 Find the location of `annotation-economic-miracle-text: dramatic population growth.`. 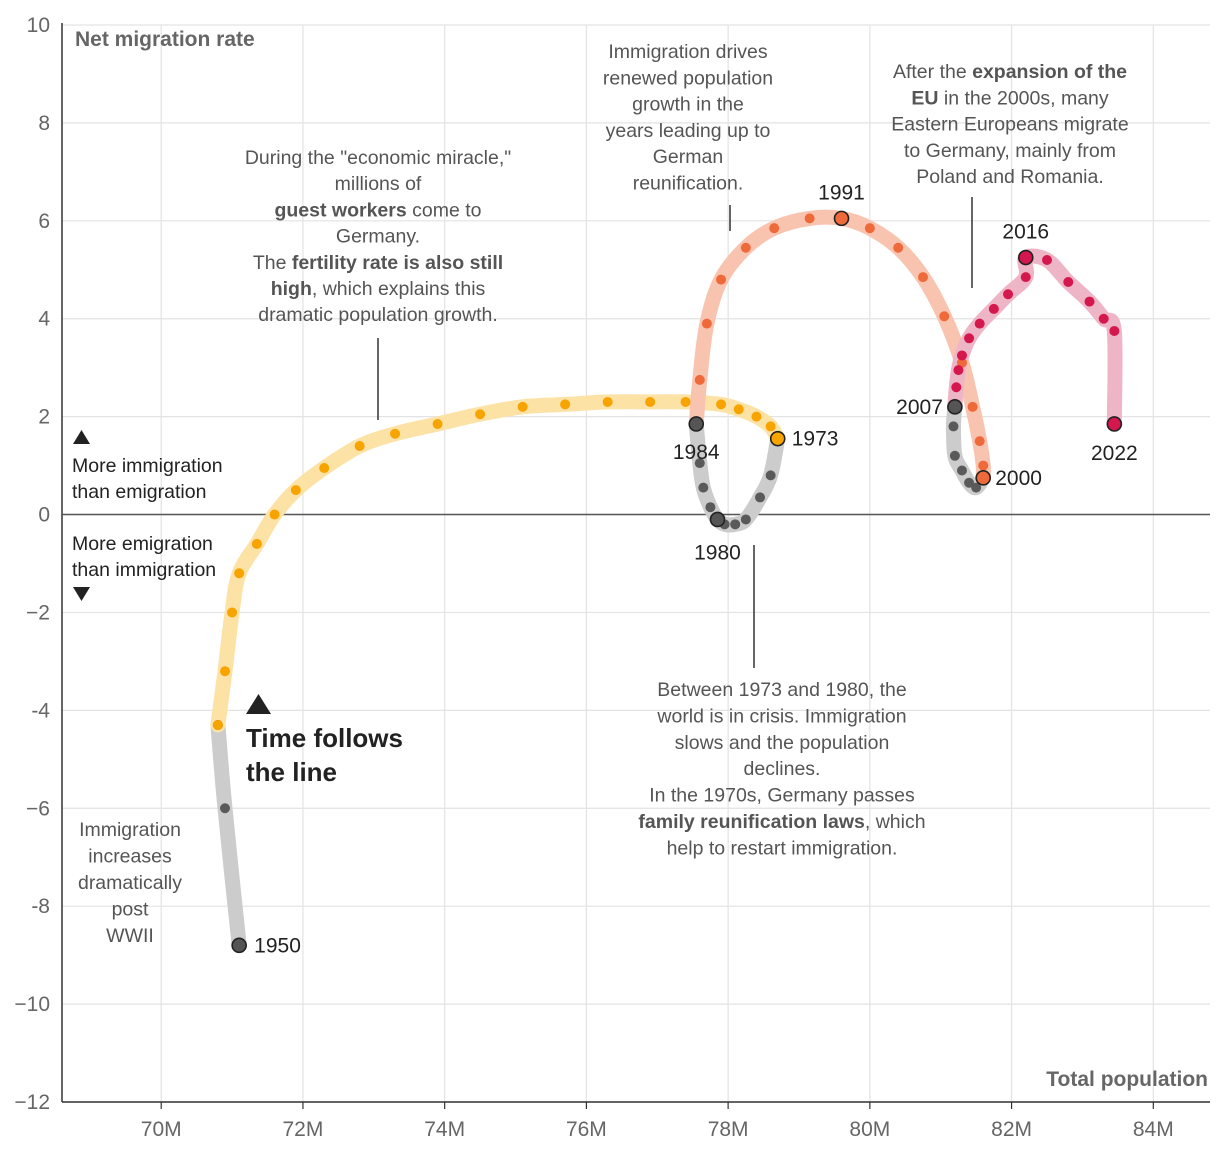

annotation-economic-miracle-text: dramatic population growth. is located at coordinates (378, 315).